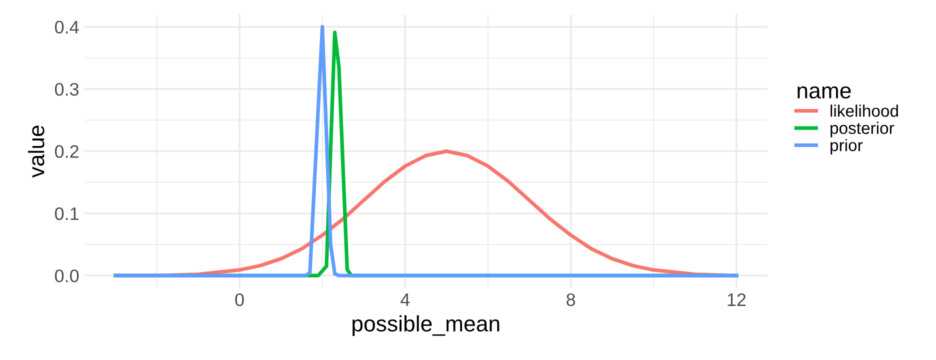 This screenshot has width=936, height=360. Describe the element at coordinates (426, 325) in the screenshot. I see `x-axis-title: possible_mean` at that location.